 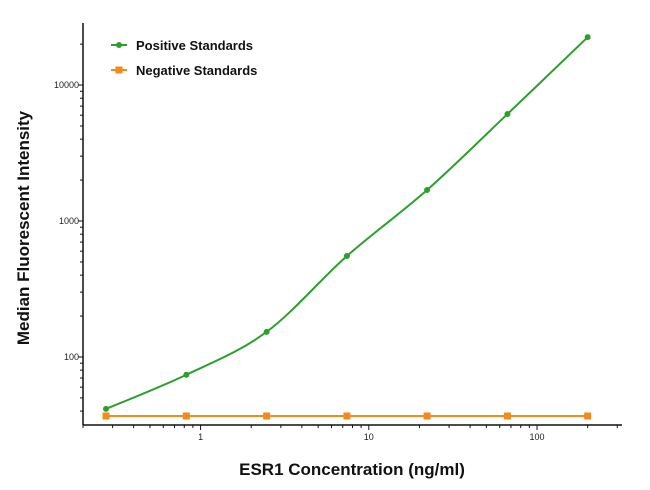 What do you see at coordinates (537, 437) in the screenshot?
I see `x-tick-label: 100` at bounding box center [537, 437].